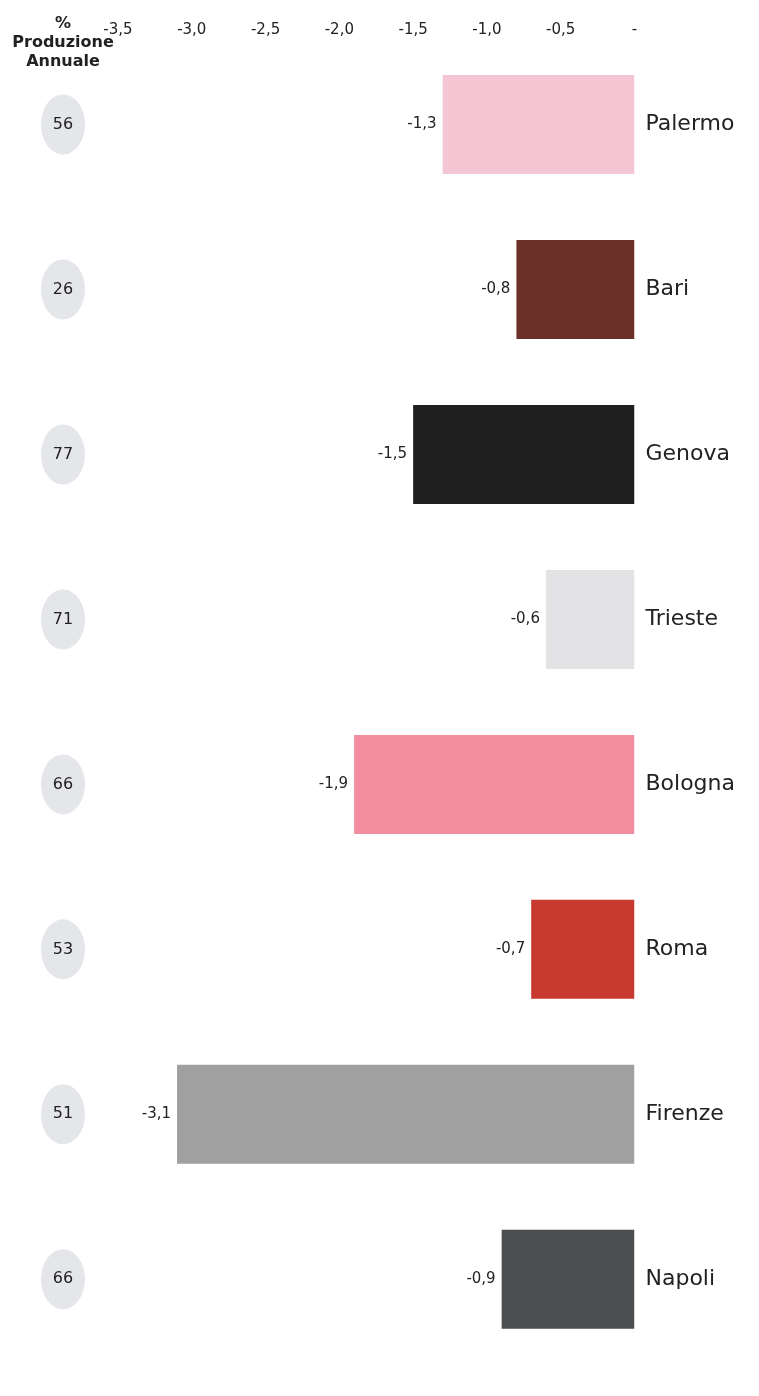 This screenshot has width=759, height=1396. I want to click on data-label: -0,6, so click(525, 618).